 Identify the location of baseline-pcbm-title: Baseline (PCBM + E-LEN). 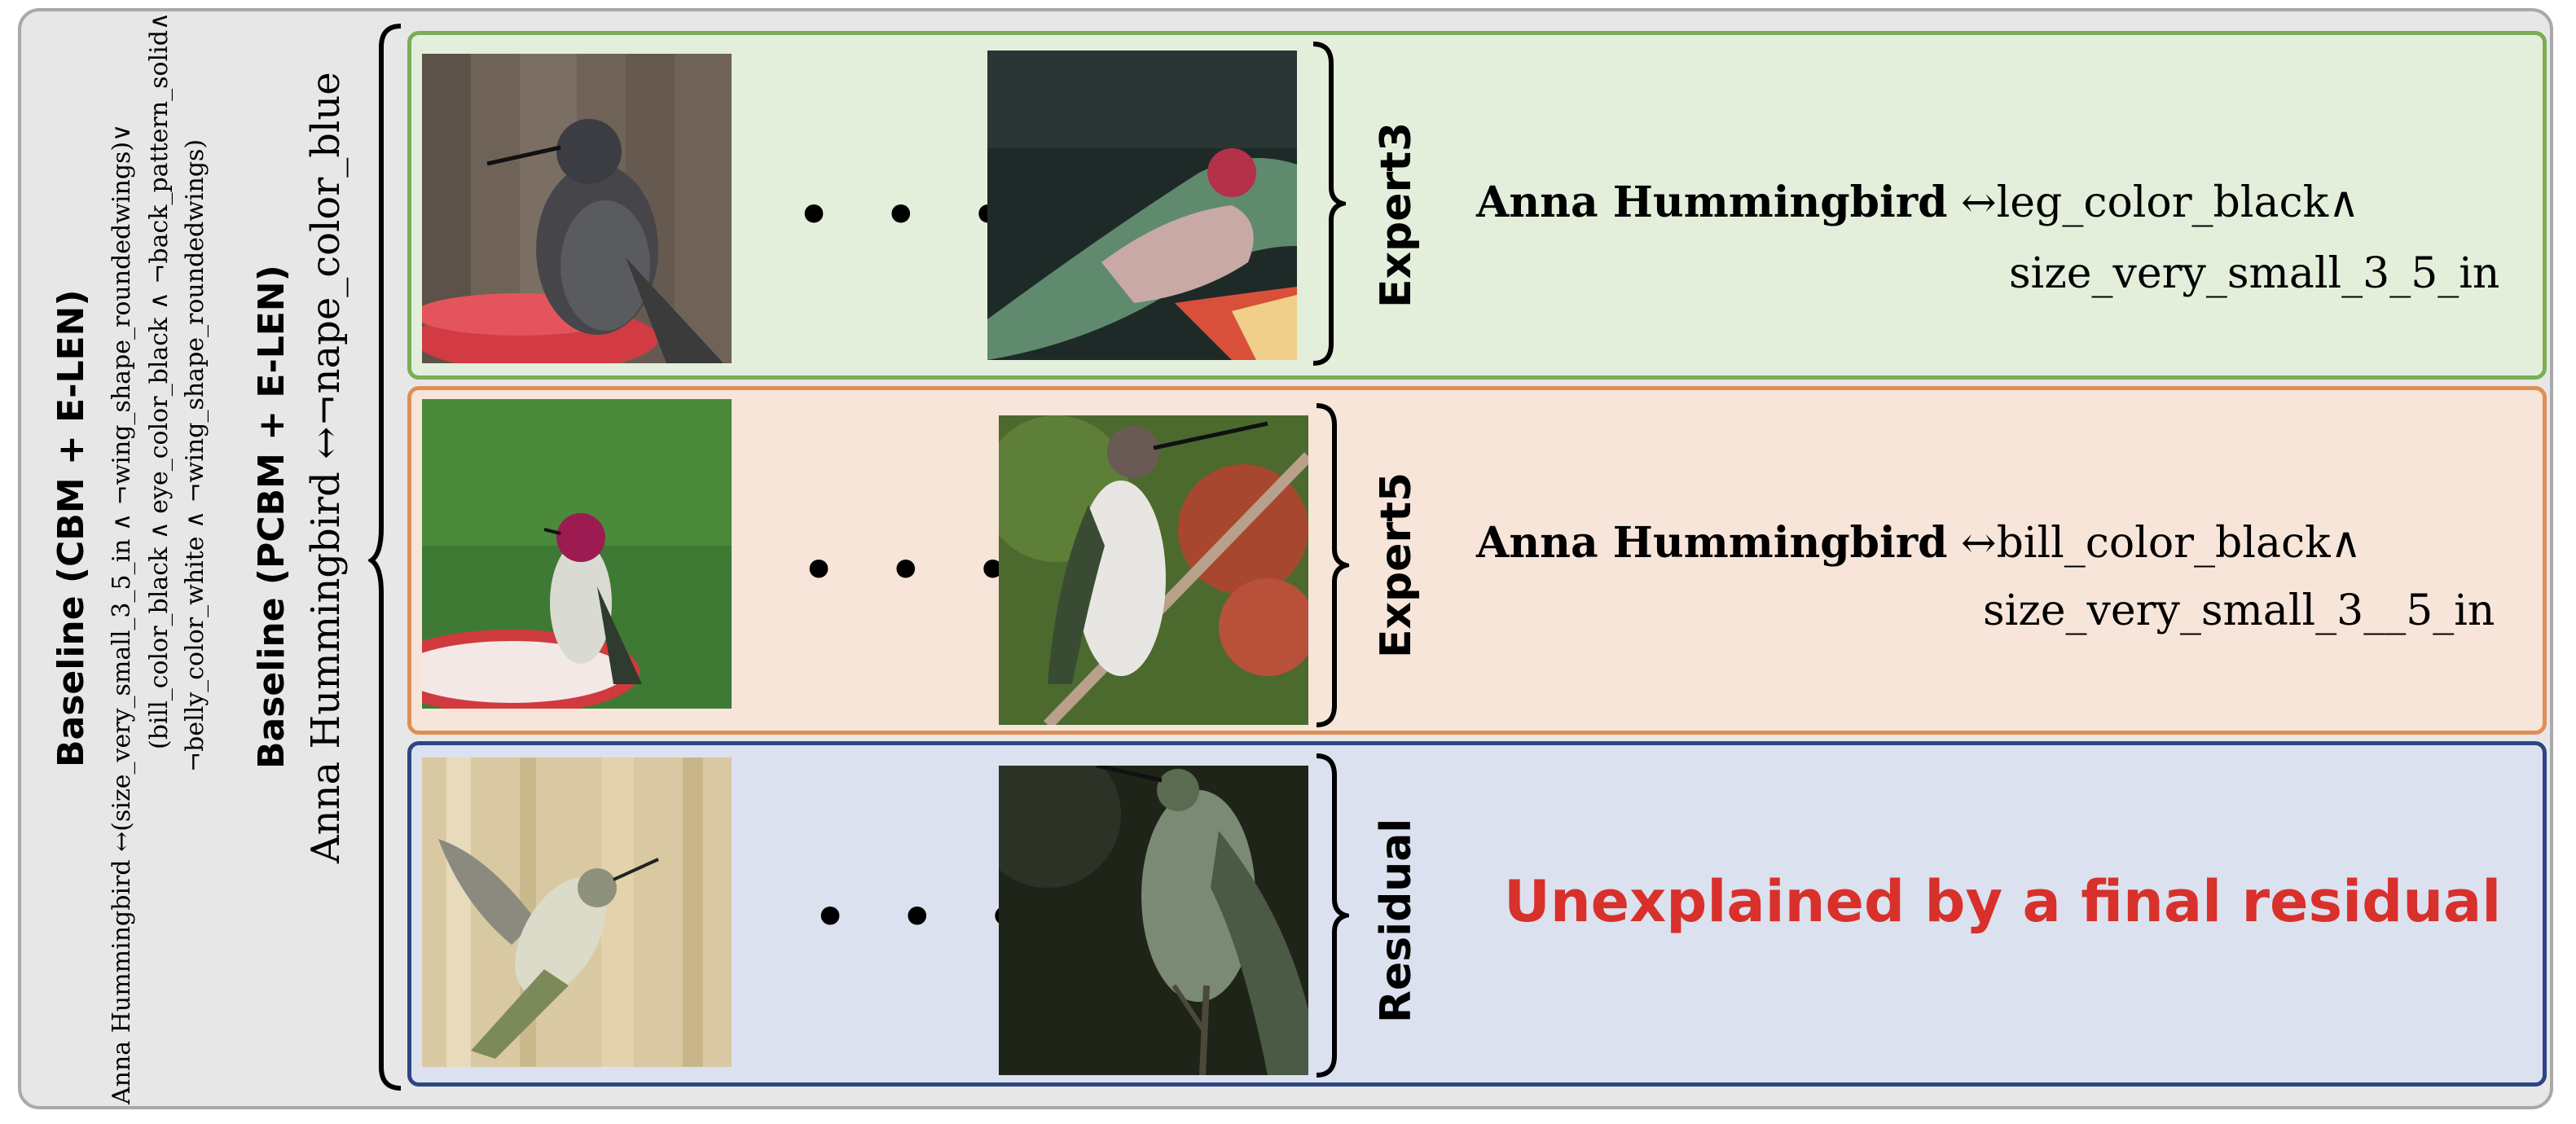
(271, 517).